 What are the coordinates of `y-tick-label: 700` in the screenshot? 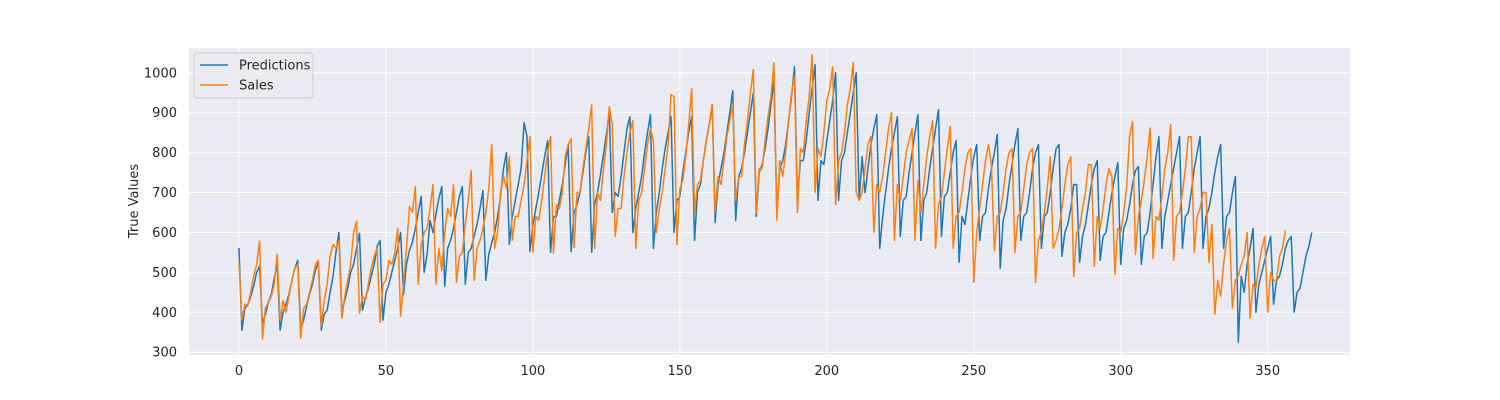 It's located at (164, 193).